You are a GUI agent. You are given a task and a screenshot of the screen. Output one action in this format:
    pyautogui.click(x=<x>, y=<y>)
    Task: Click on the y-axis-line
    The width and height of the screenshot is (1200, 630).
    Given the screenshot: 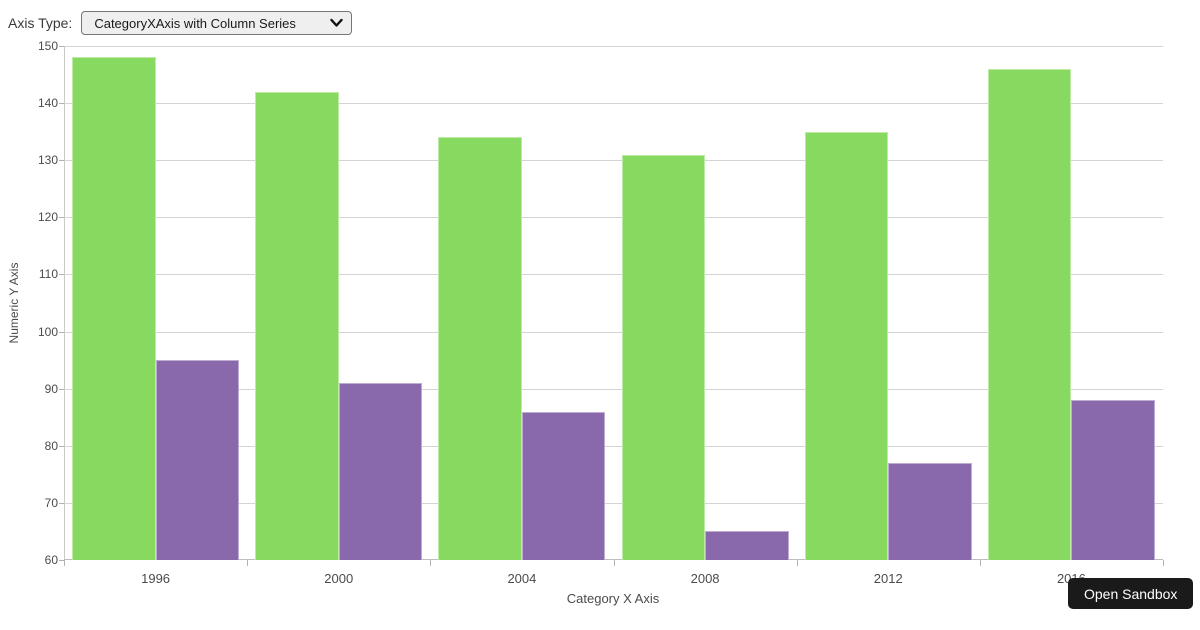 What is the action you would take?
    pyautogui.click(x=64, y=303)
    